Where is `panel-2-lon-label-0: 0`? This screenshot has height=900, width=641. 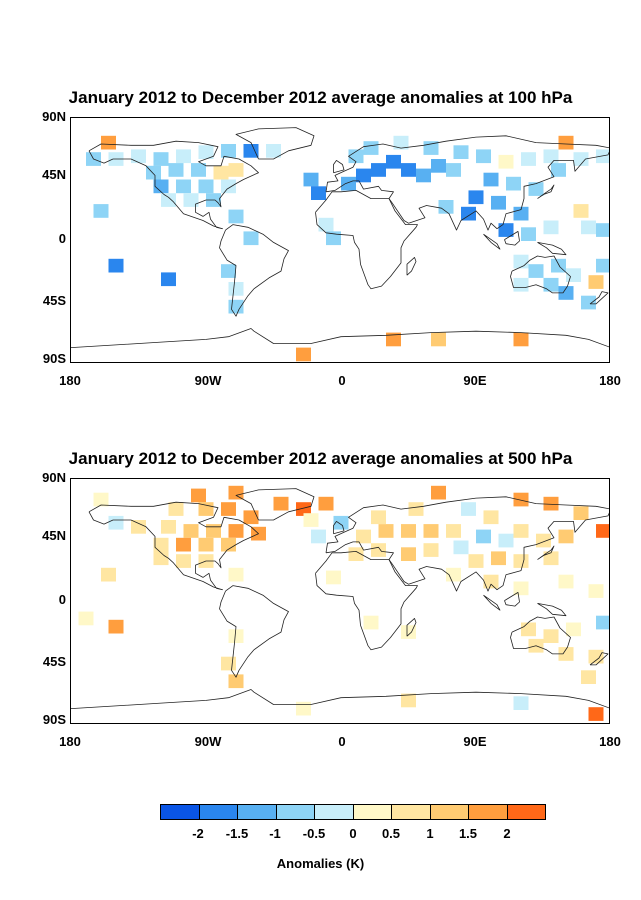 panel-2-lon-label-0: 0 is located at coordinates (342, 741).